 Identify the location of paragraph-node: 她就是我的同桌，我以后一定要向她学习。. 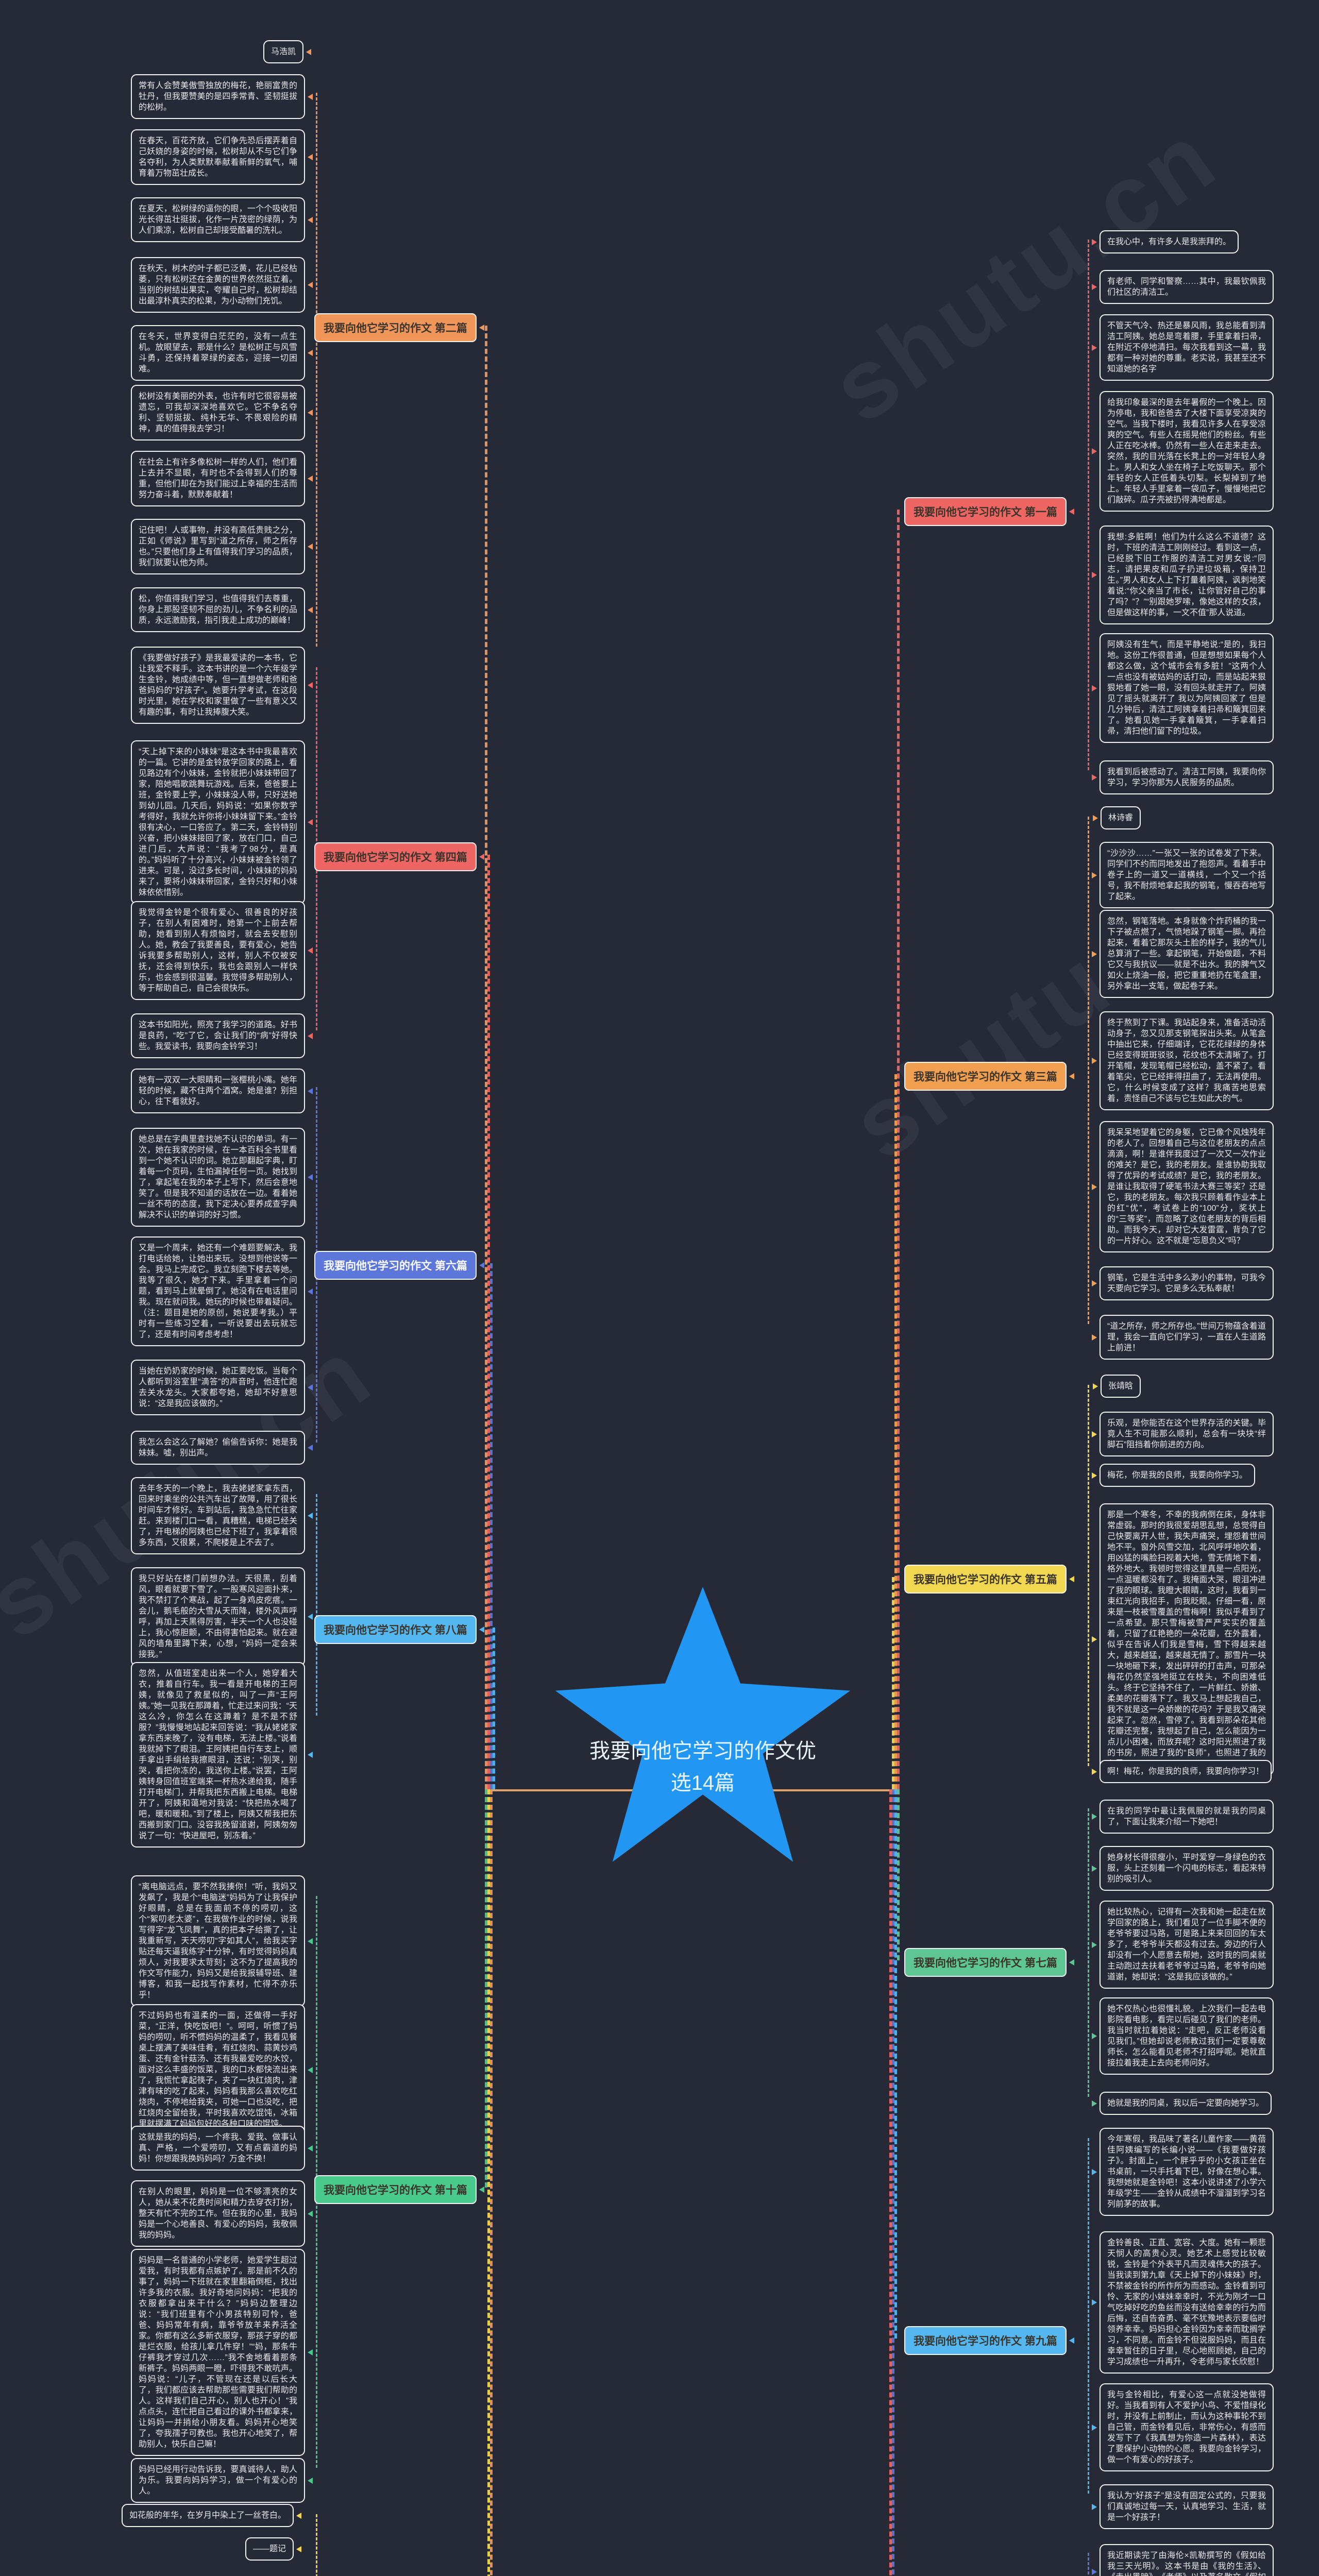
(1182, 2103).